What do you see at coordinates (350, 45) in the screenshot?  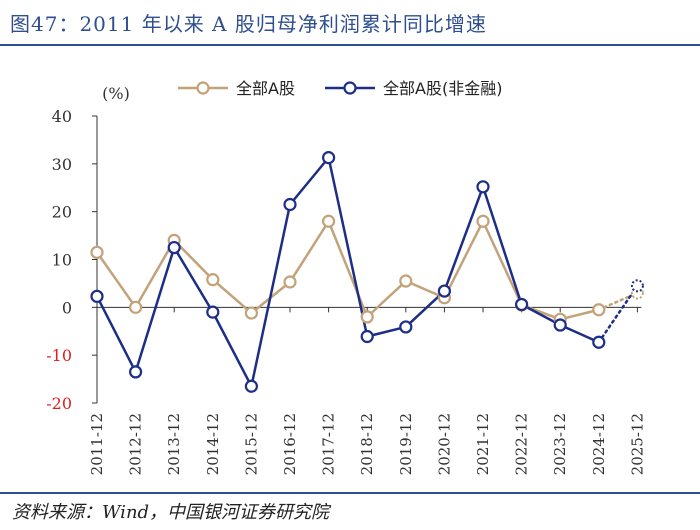 I see `title-rule` at bounding box center [350, 45].